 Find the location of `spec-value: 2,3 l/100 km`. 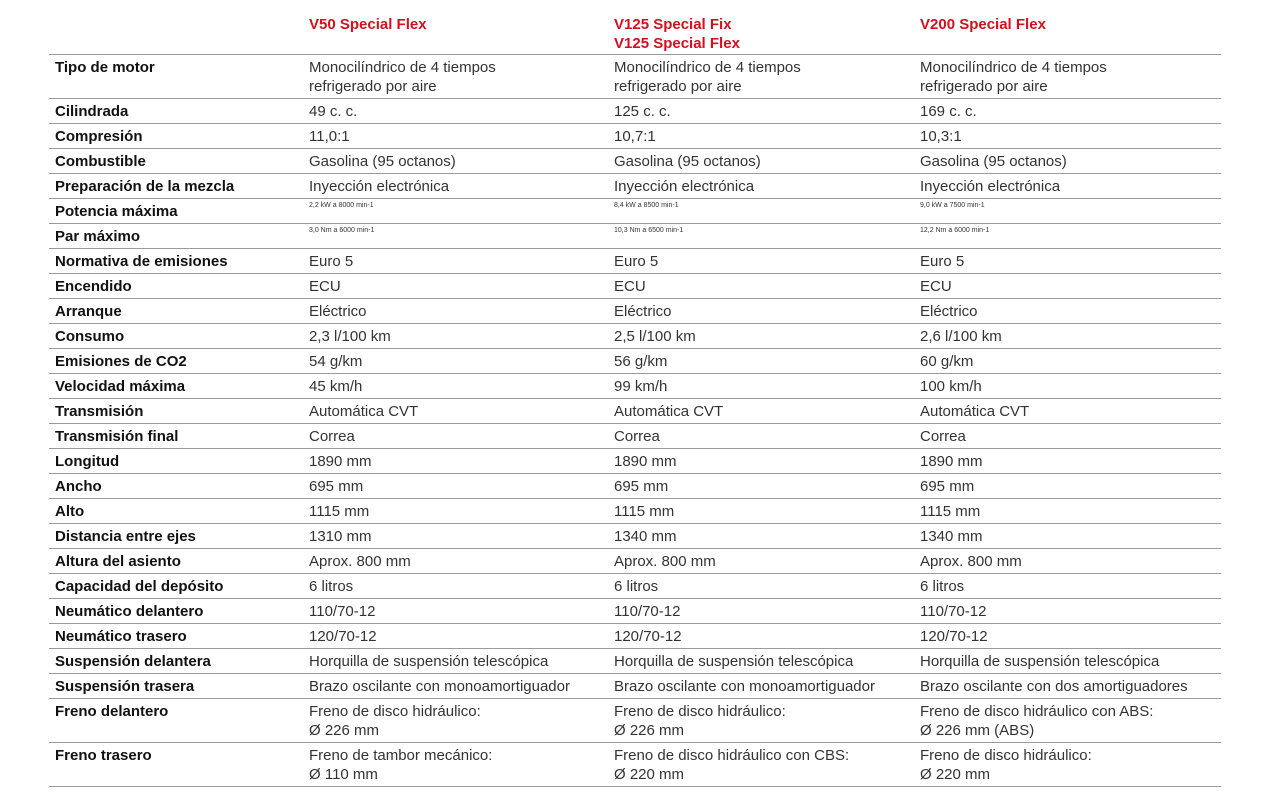

spec-value: 2,3 l/100 km is located at coordinates (455, 336).